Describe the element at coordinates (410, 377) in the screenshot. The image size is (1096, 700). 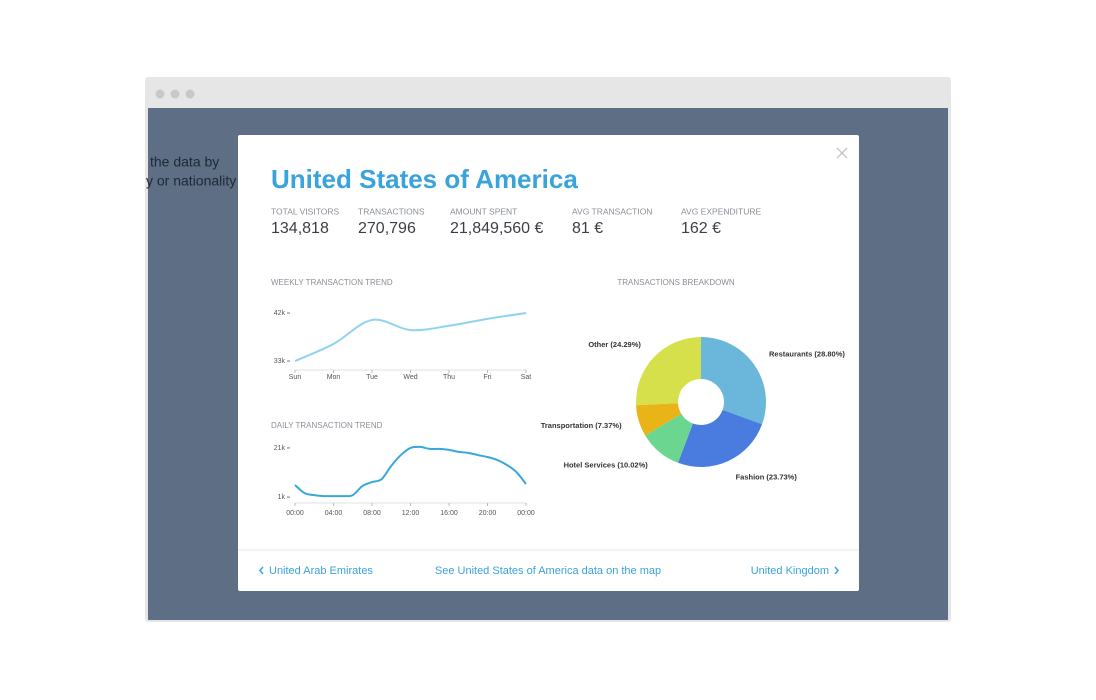
I see `x-tick-label: Wed` at that location.